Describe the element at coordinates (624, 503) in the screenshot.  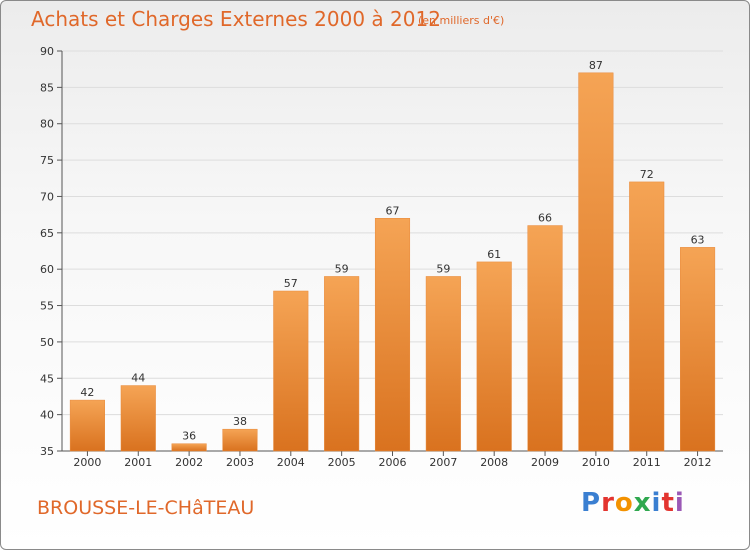
I see `logo-letter: o` at that location.